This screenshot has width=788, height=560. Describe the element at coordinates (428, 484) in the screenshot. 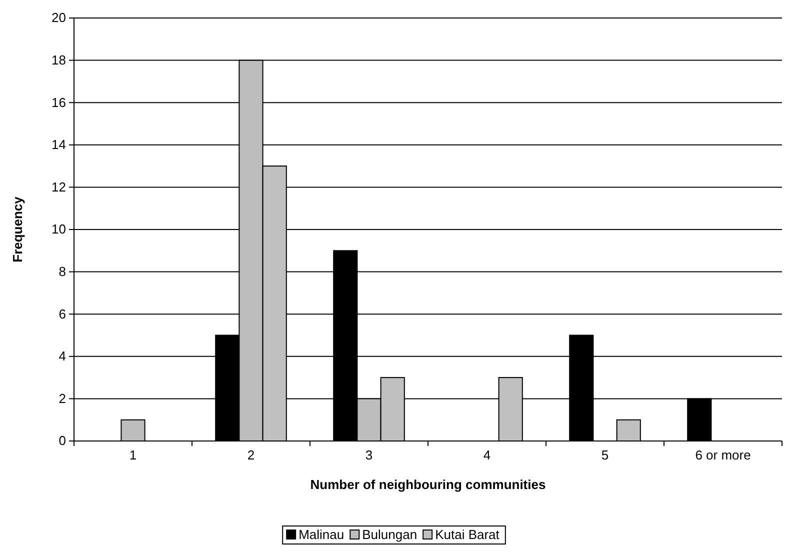

I see `x-axis-title: Number of neighbouring communities` at that location.